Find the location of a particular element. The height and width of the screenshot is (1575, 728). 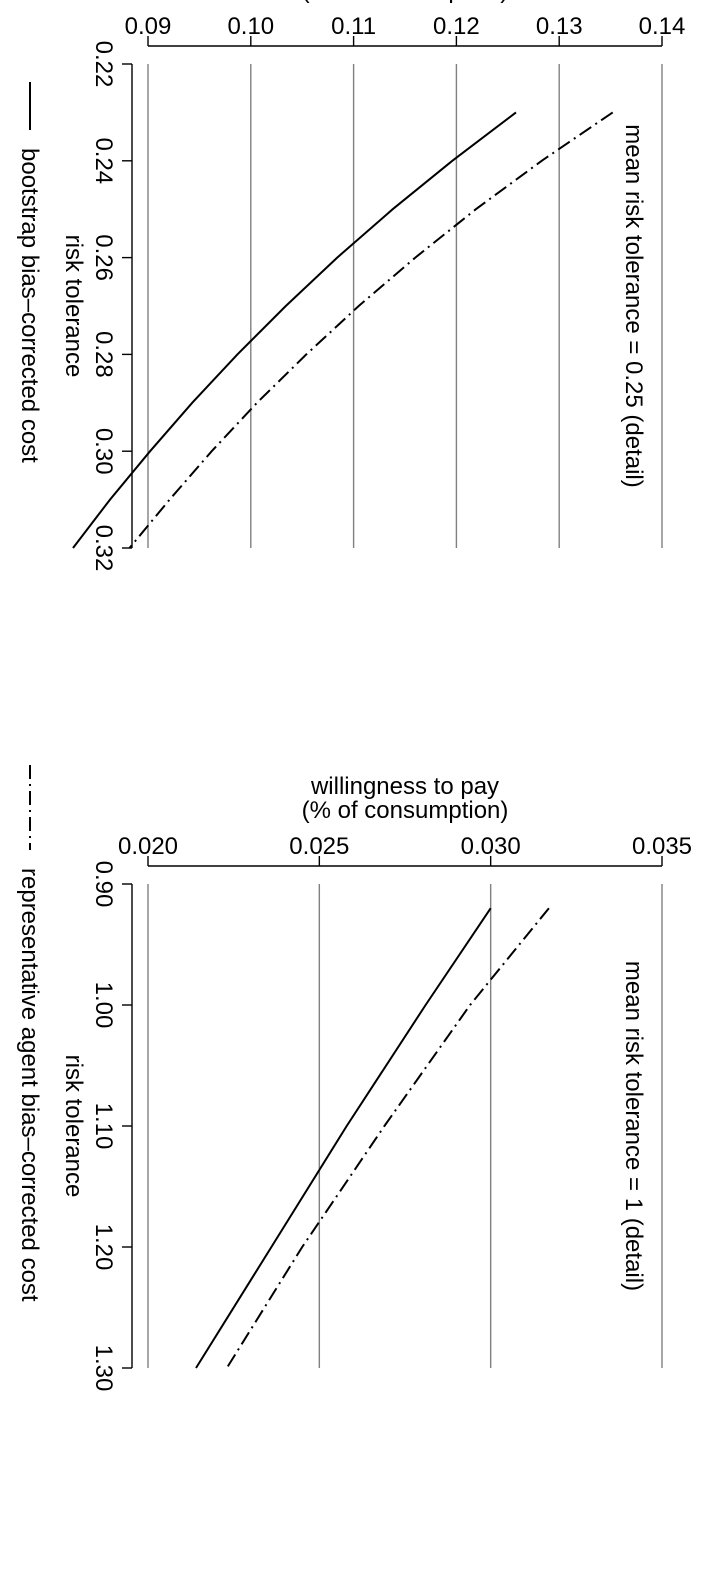

x-tick-label-0: 0.22 is located at coordinates (103, 64).